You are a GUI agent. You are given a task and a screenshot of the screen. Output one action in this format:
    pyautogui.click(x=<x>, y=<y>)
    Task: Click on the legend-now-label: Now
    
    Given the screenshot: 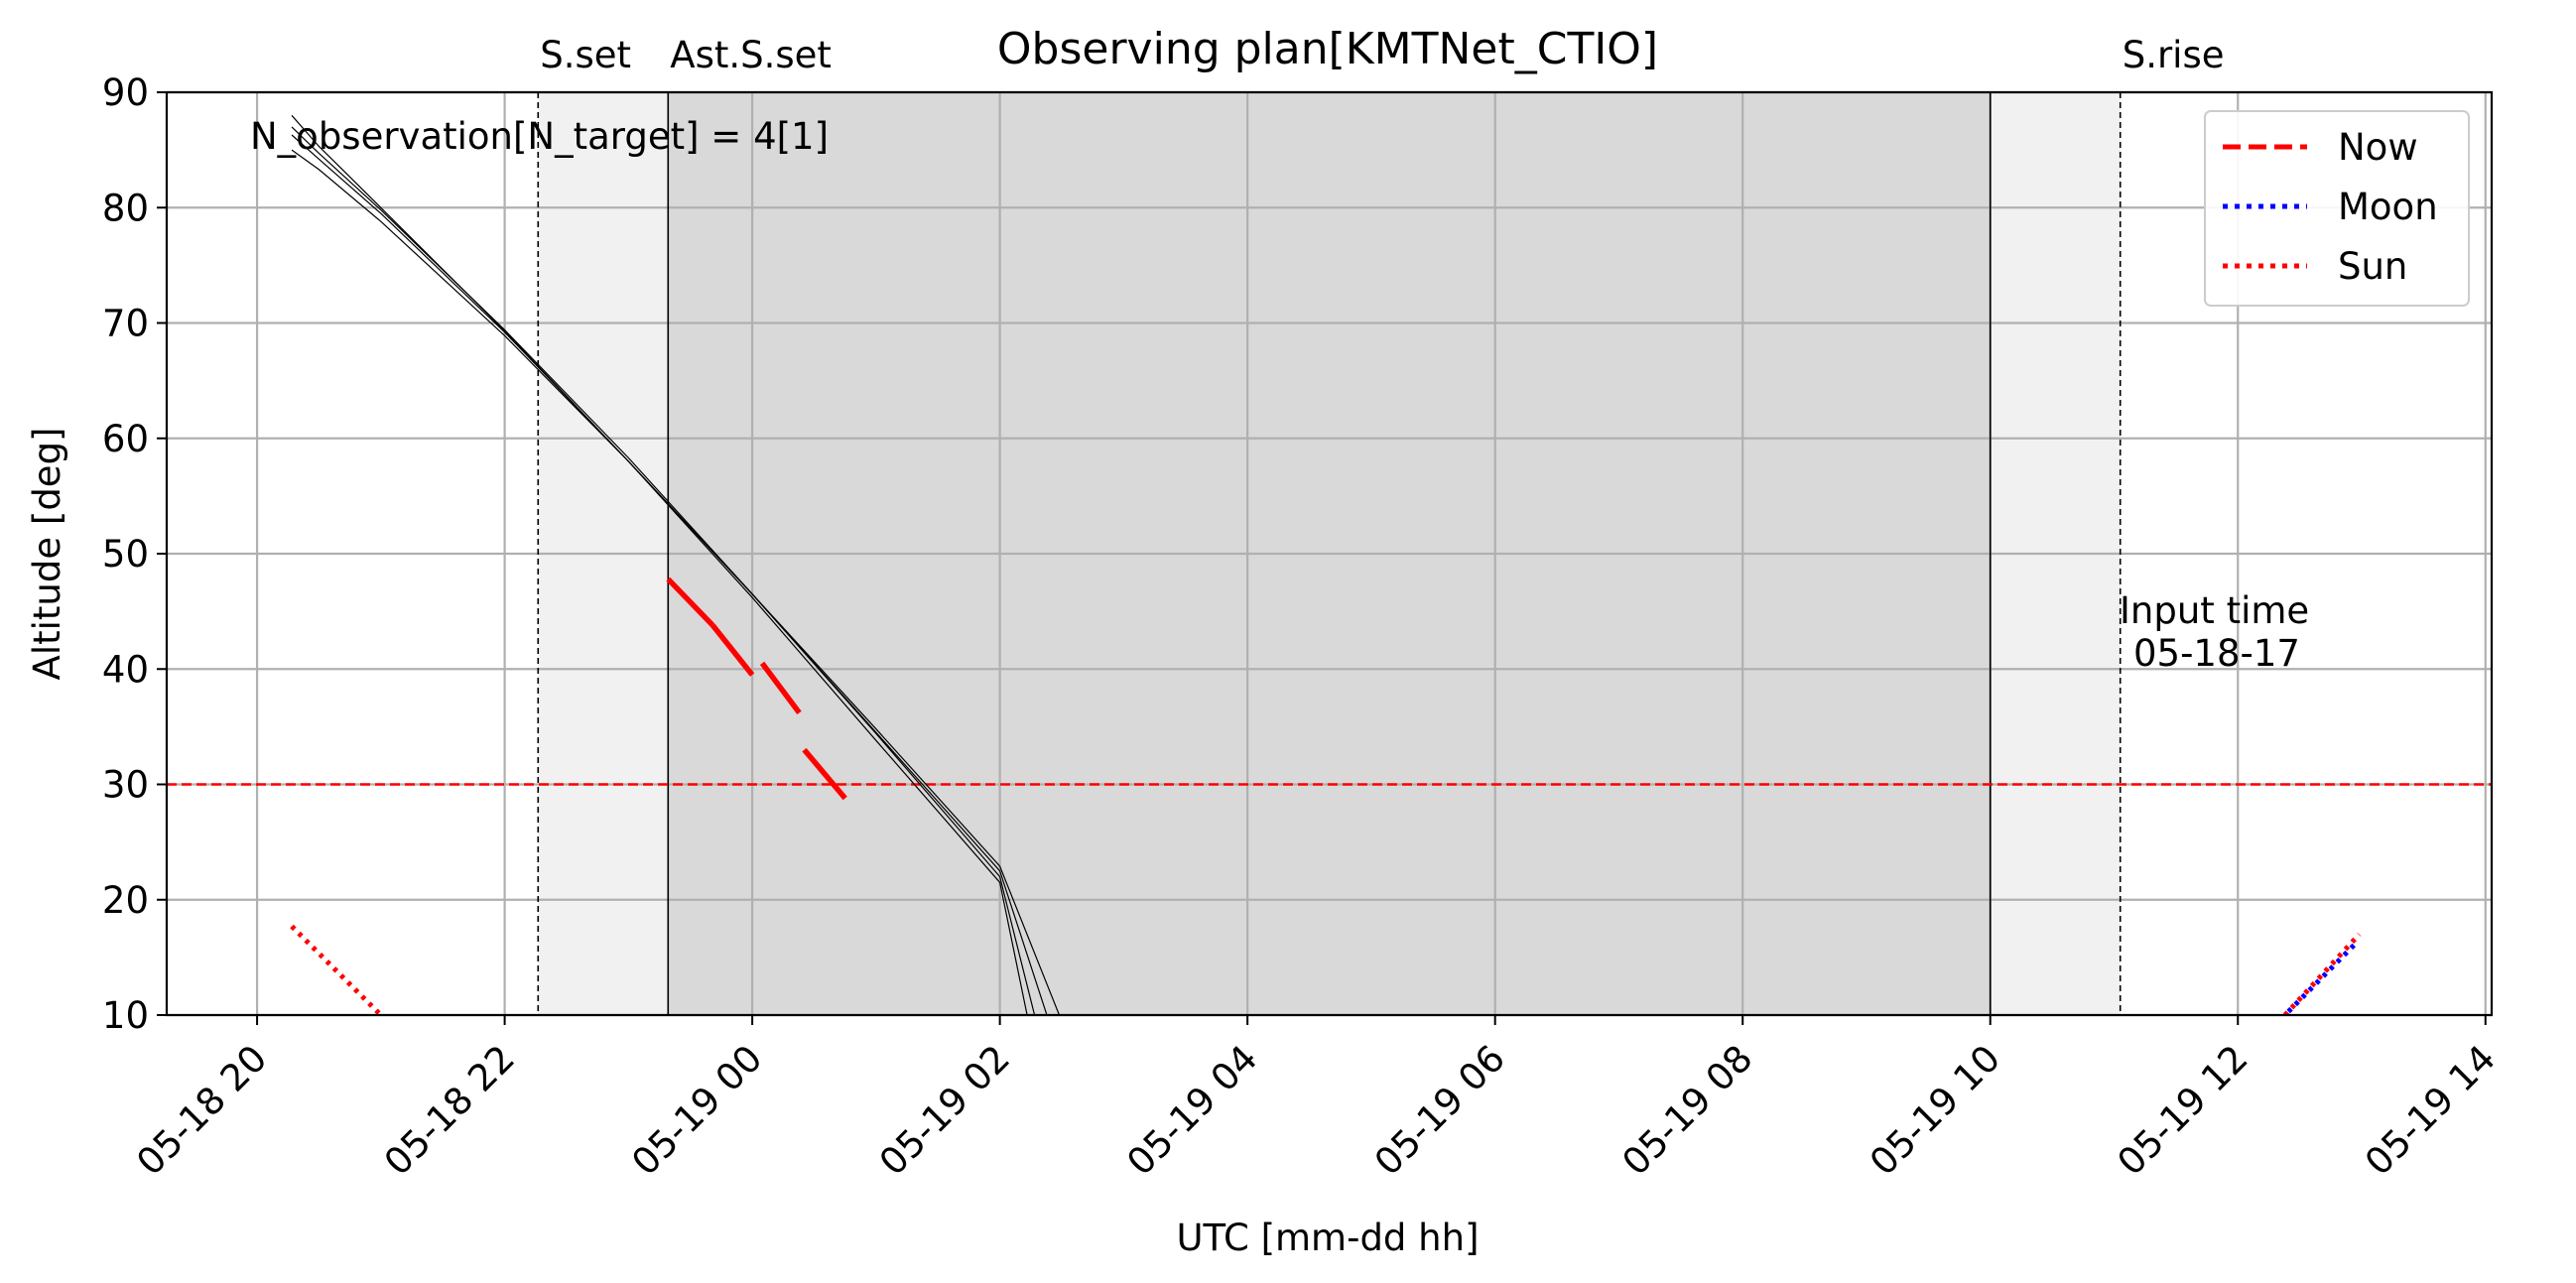 What is the action you would take?
    pyautogui.click(x=2378, y=147)
    